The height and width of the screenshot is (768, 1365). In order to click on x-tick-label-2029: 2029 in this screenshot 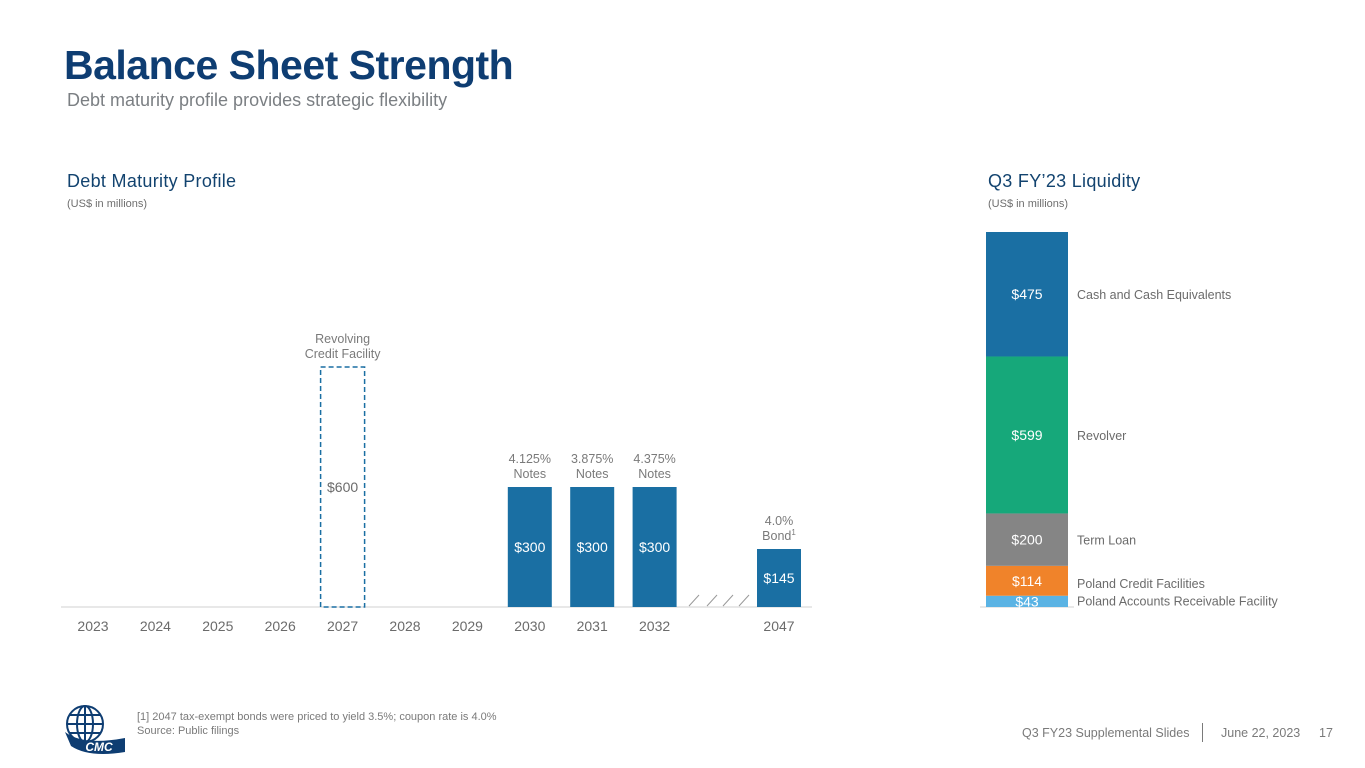, I will do `click(467, 626)`.